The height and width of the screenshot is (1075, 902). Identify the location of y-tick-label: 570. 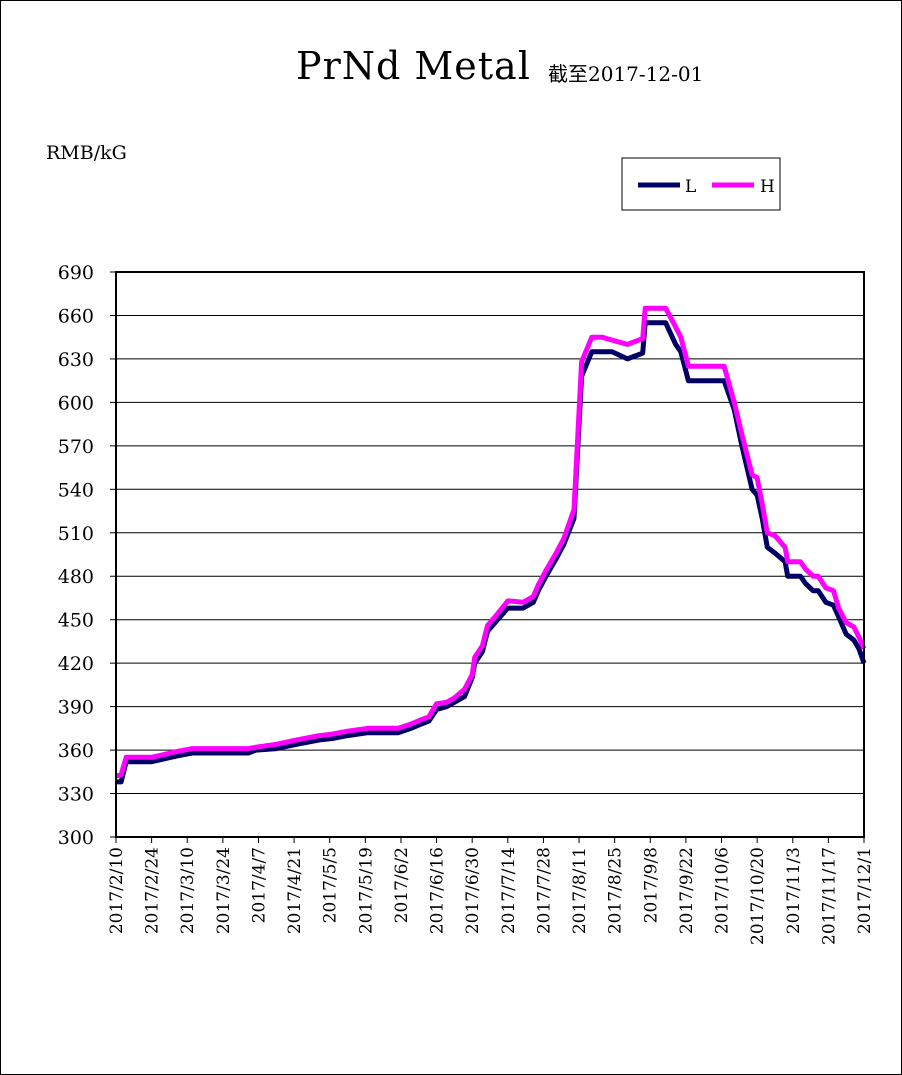
(76, 447).